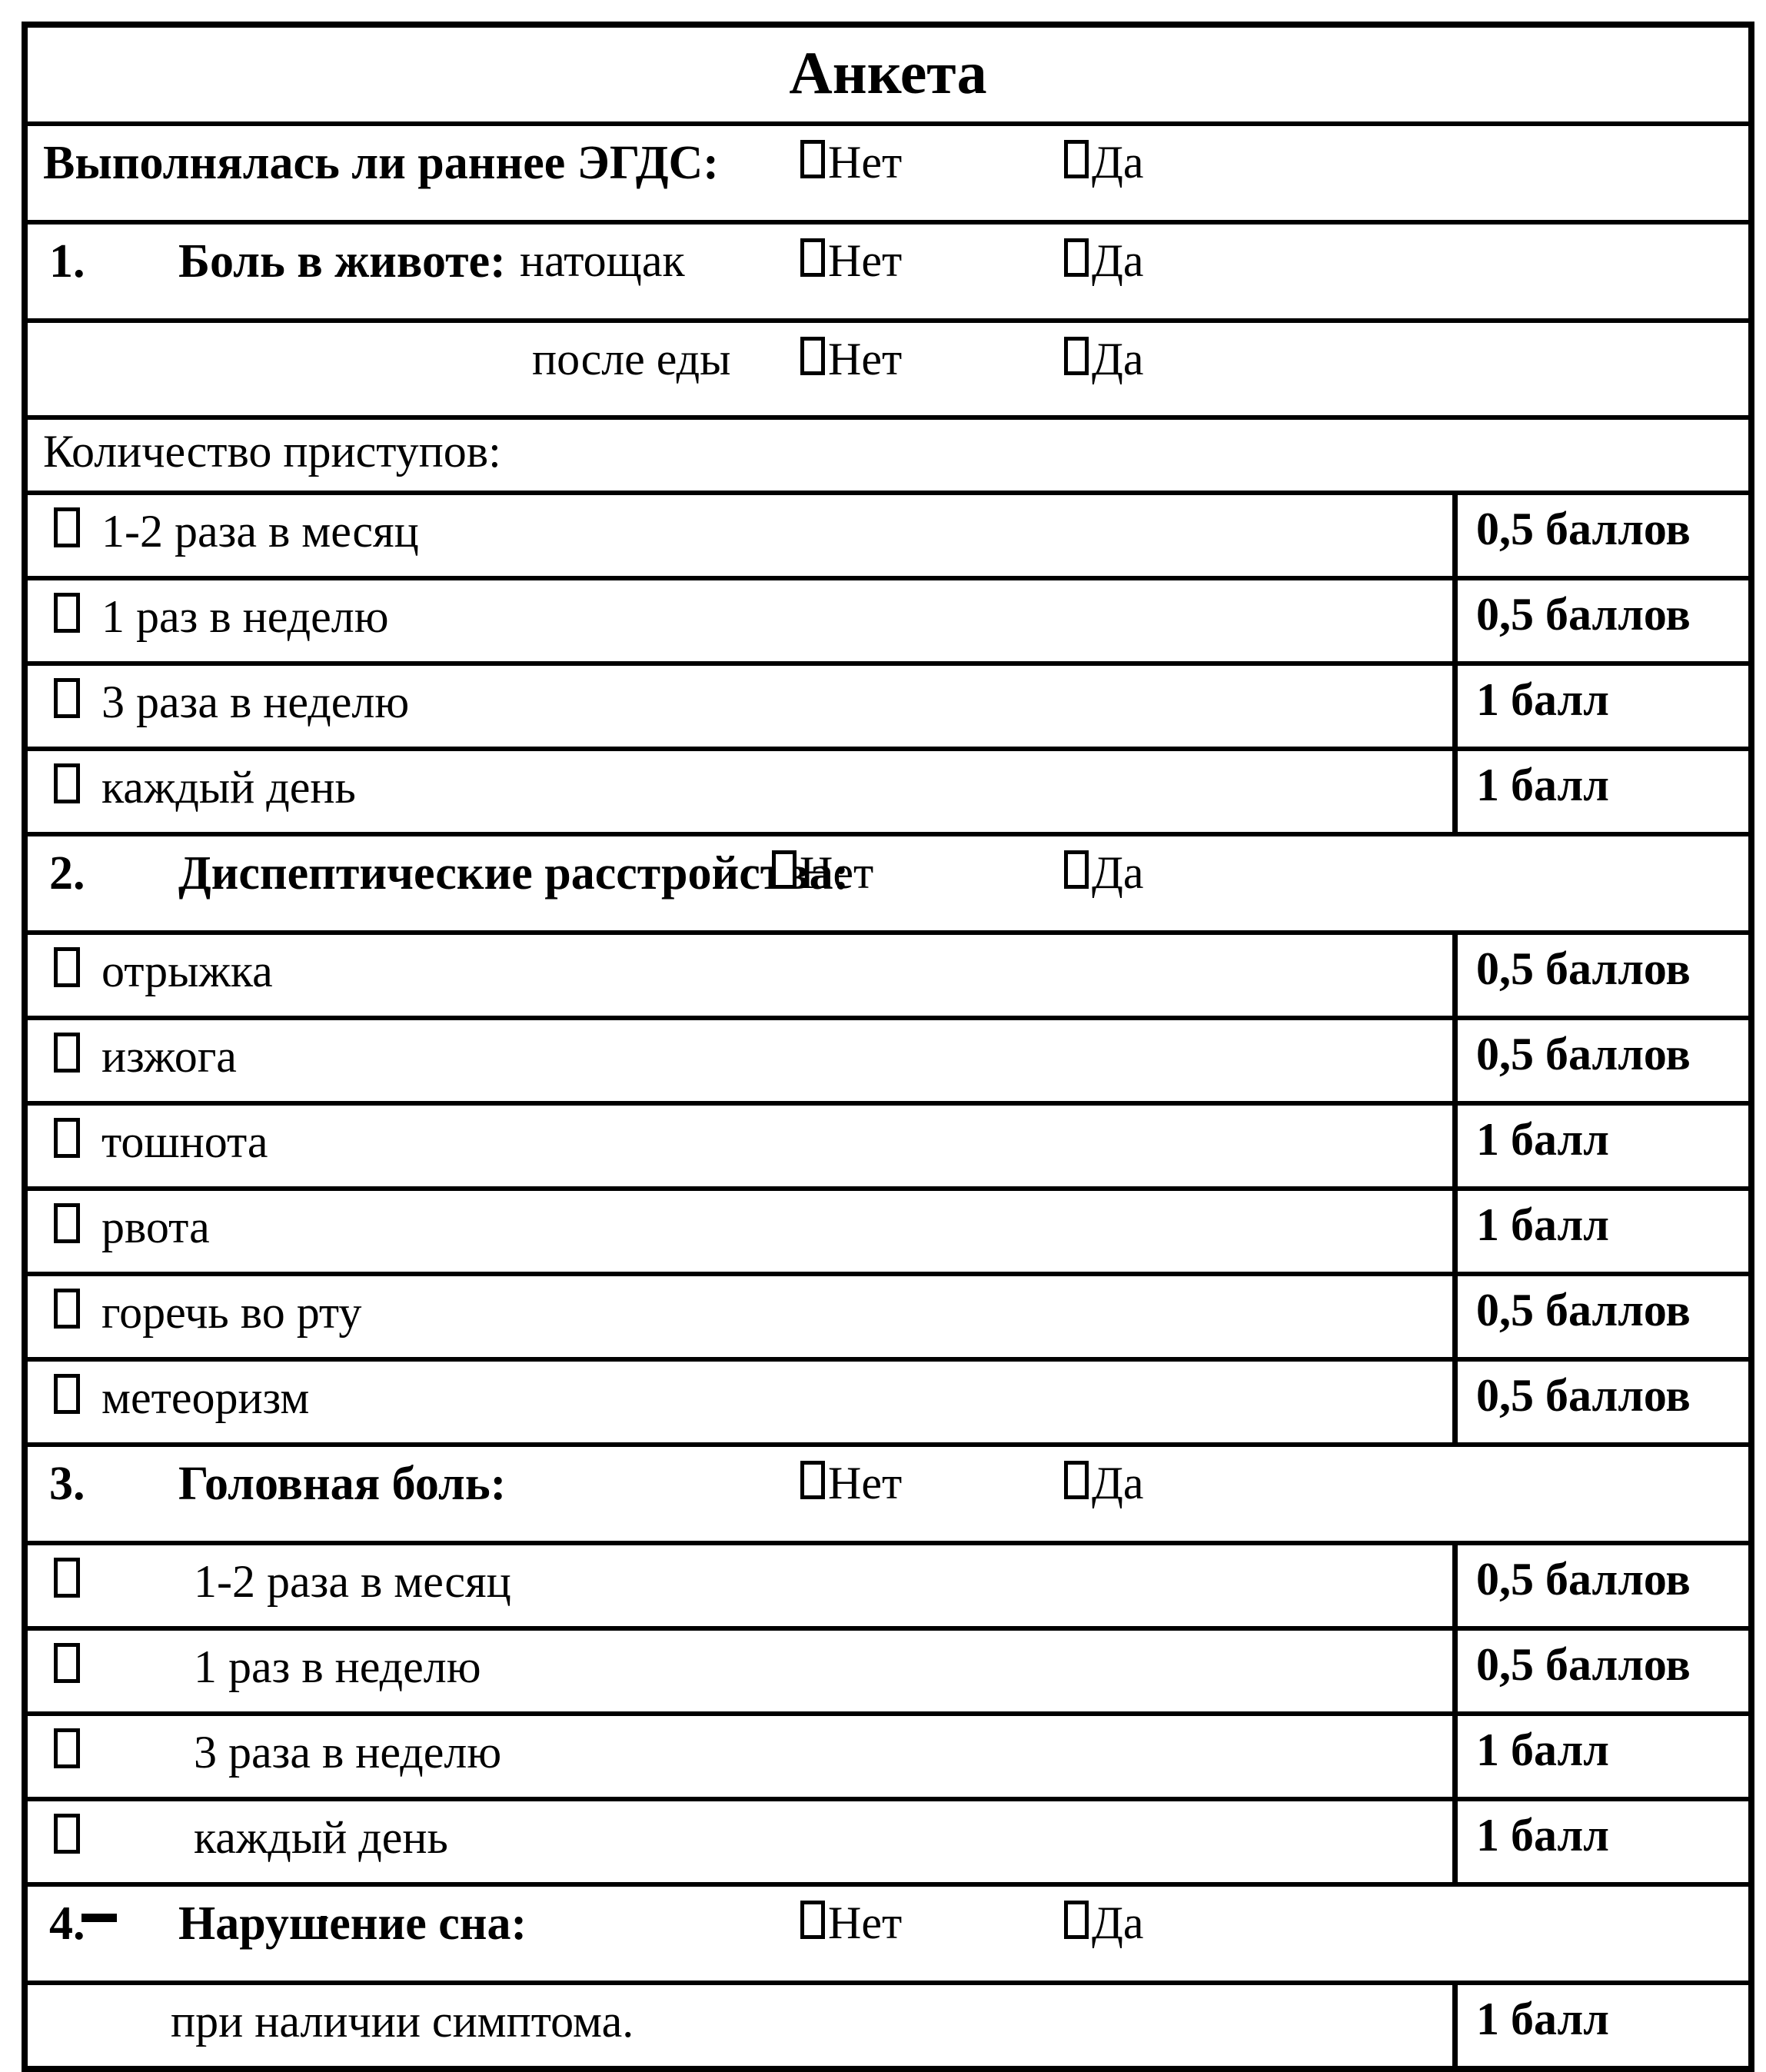  Describe the element at coordinates (888, 1399) in the screenshot. I see `item-row: метеоризм 0,5 баллов` at that location.